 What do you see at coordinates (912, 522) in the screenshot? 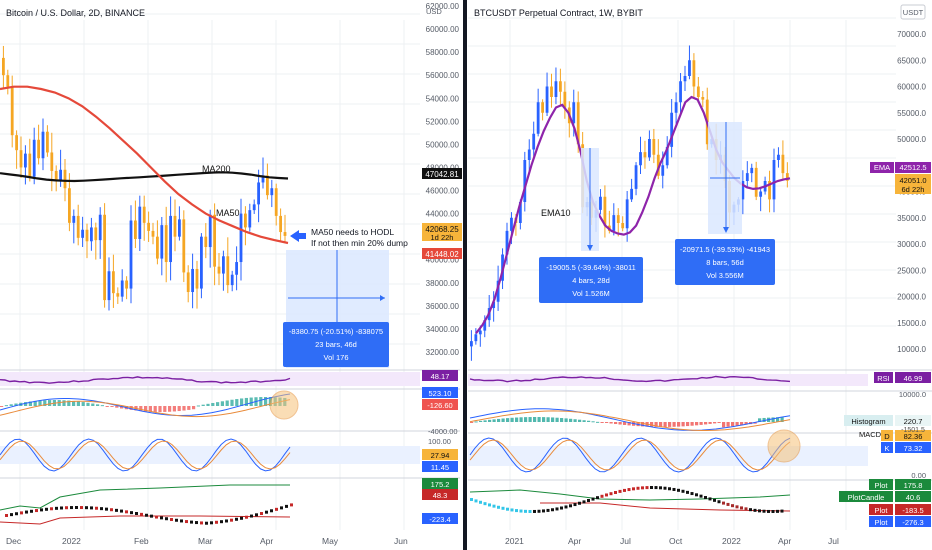
I see `right-indicator-value: -276.3` at bounding box center [912, 522].